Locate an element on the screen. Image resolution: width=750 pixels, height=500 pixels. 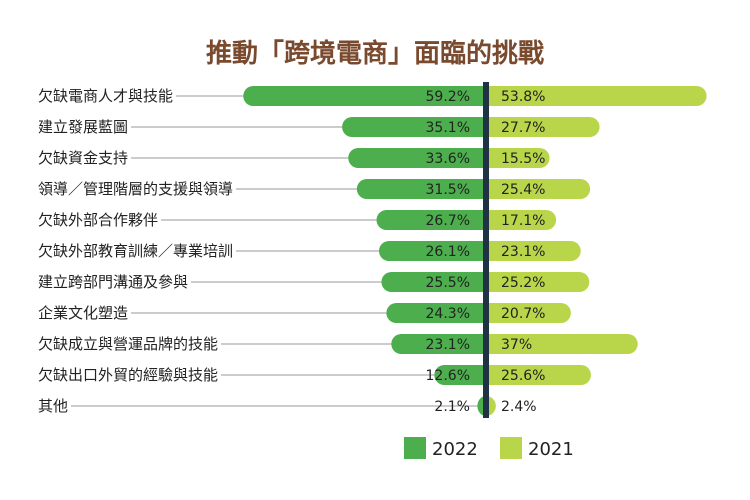
value-label-2021: 23.1% is located at coordinates (523, 252).